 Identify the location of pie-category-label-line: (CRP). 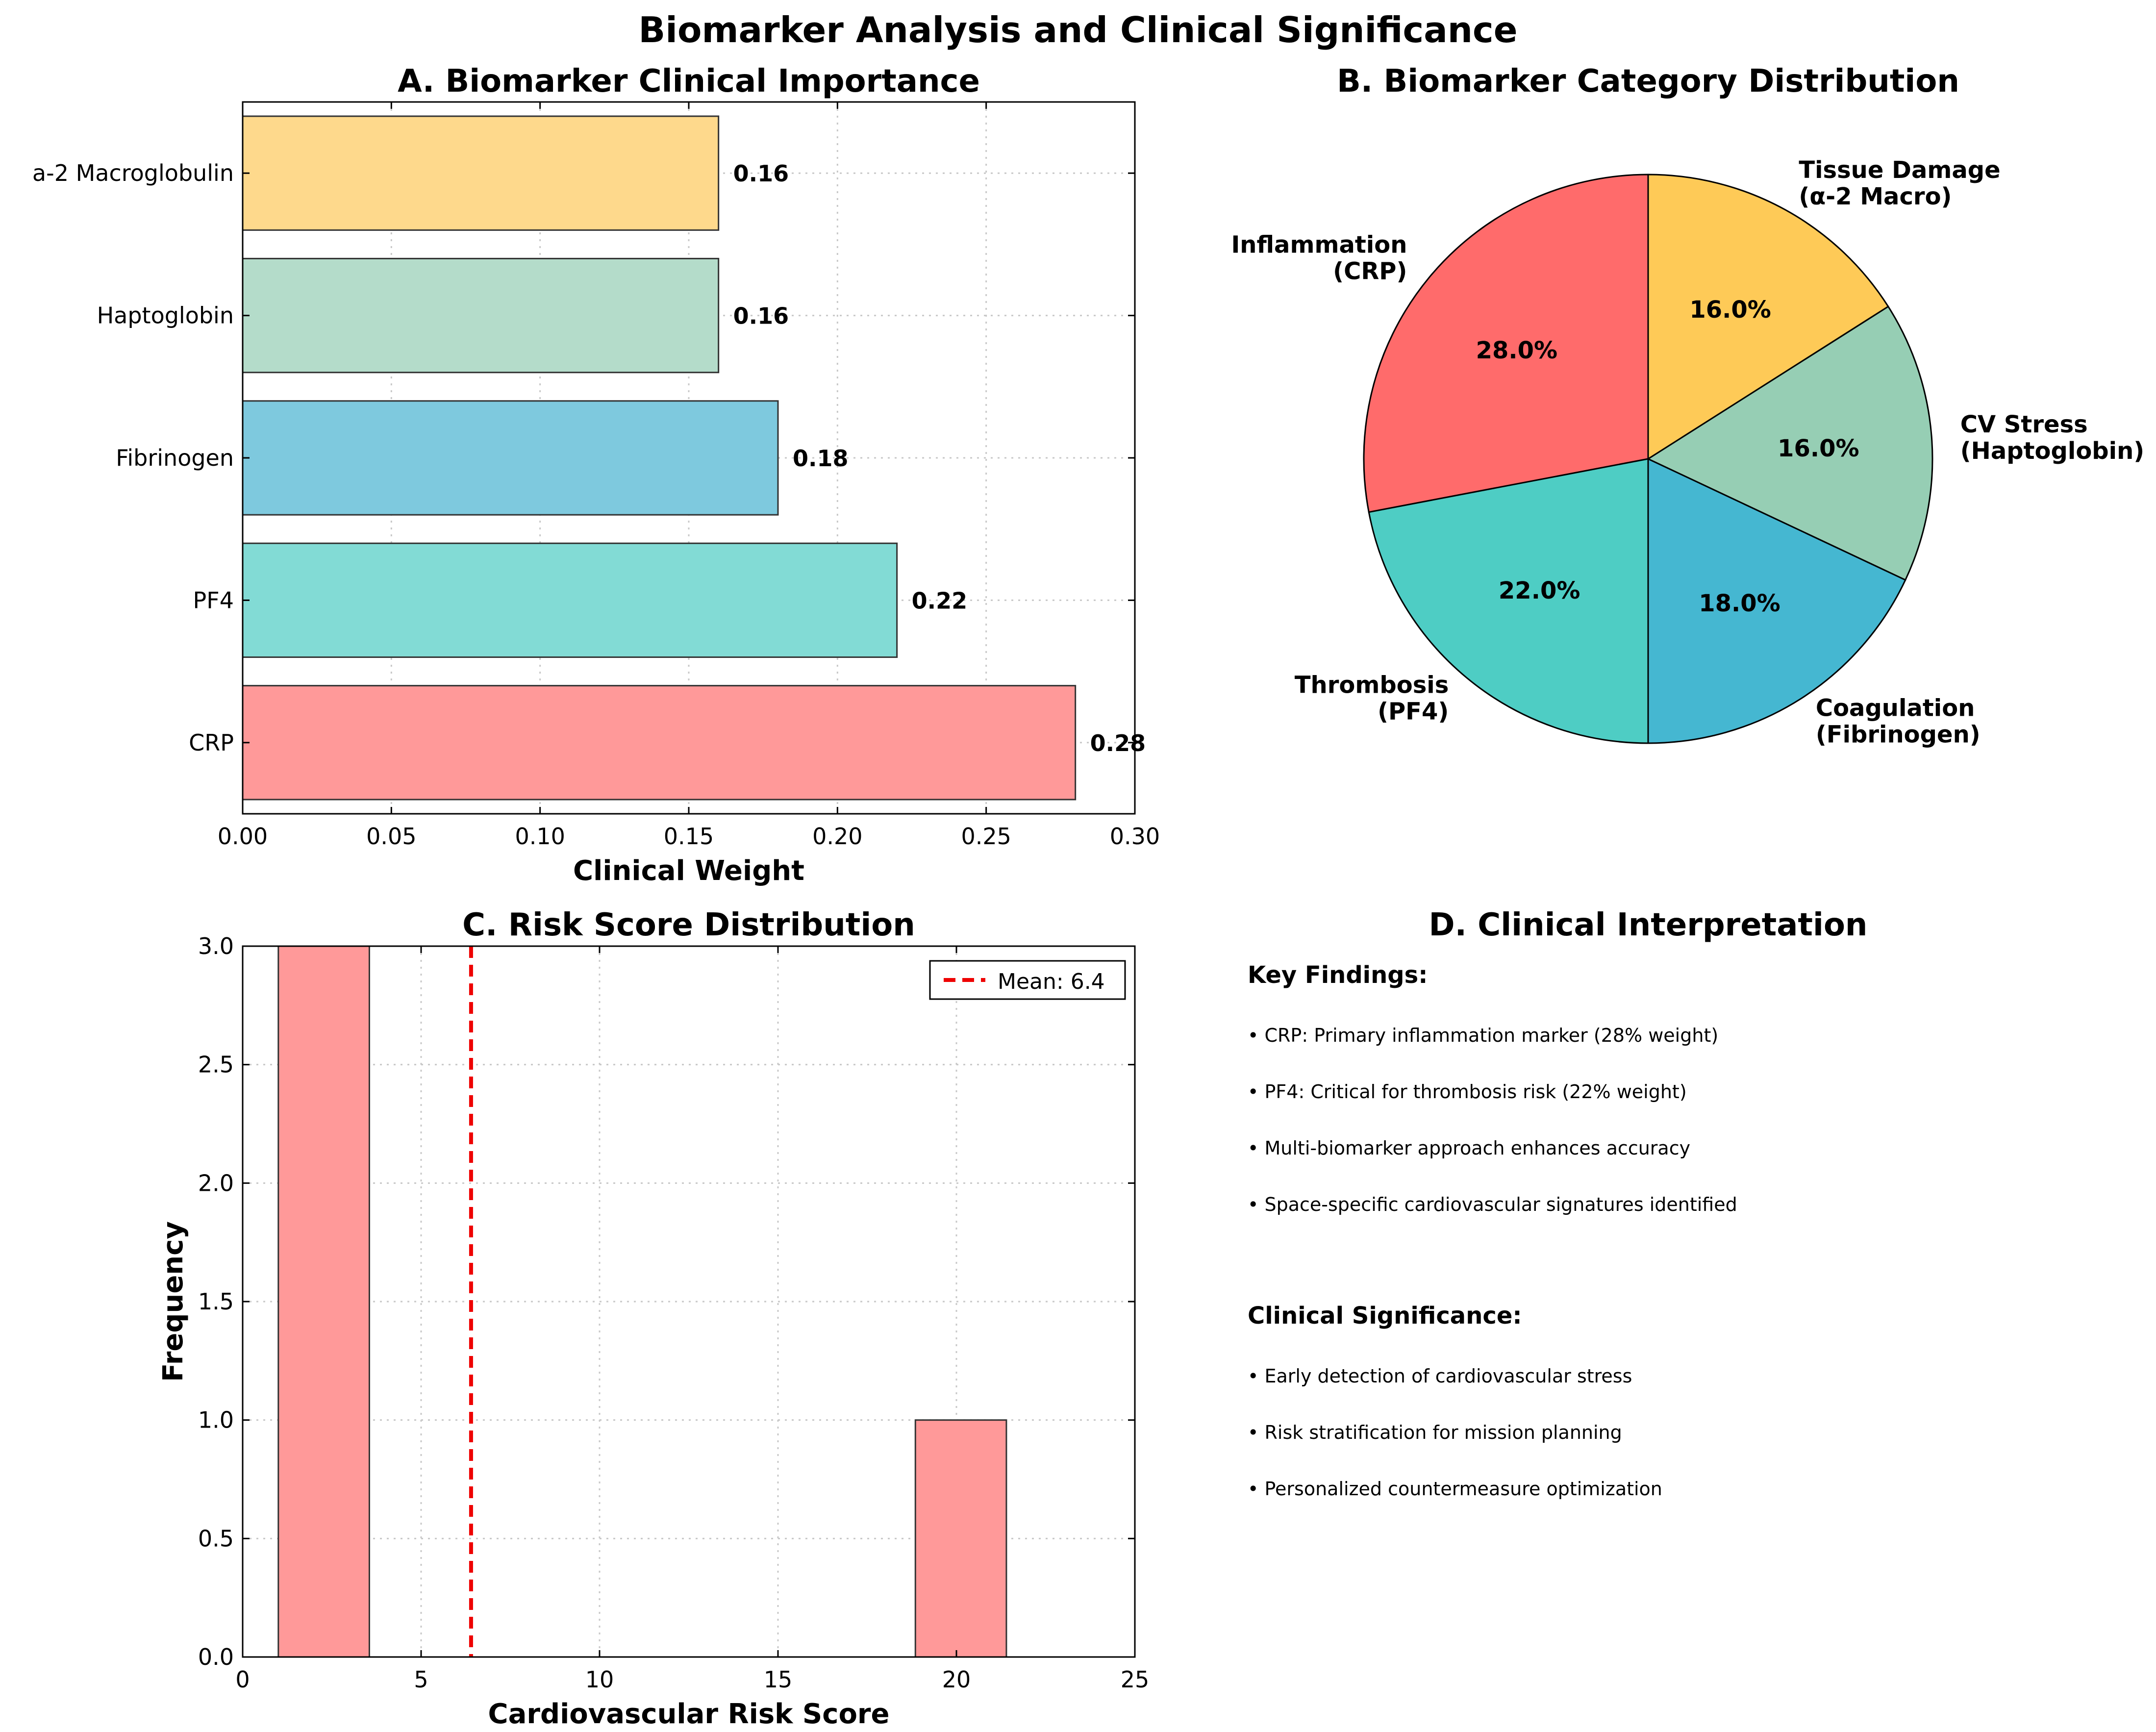
(1370, 271).